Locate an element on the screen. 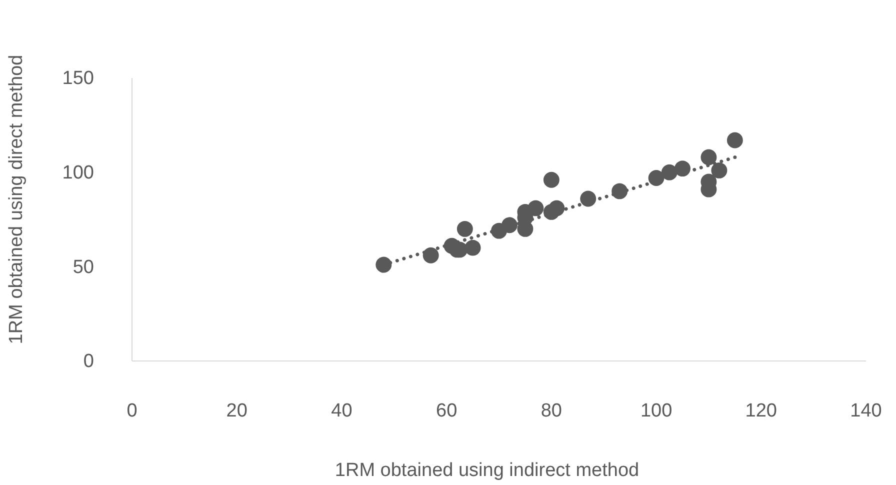 This screenshot has height=485, width=896. x-tick-label: 100 is located at coordinates (656, 411).